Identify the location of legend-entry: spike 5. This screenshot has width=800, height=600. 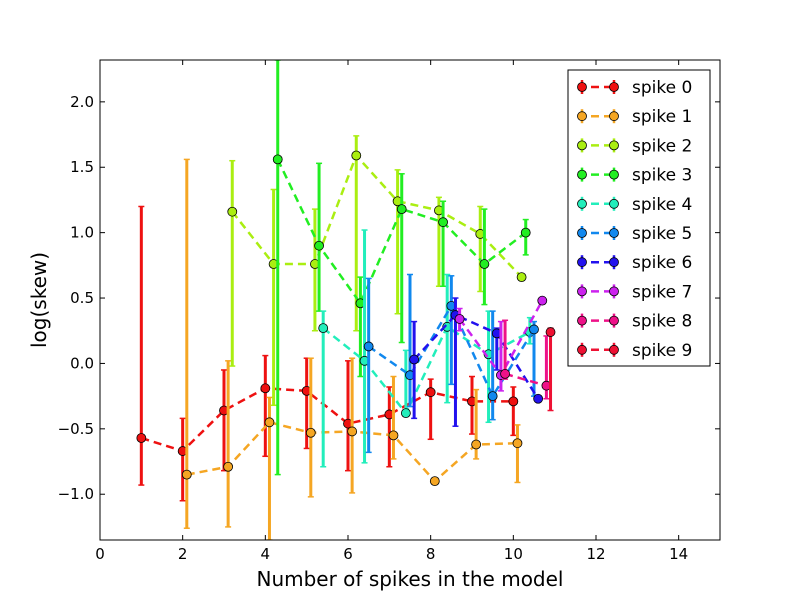
(634, 234).